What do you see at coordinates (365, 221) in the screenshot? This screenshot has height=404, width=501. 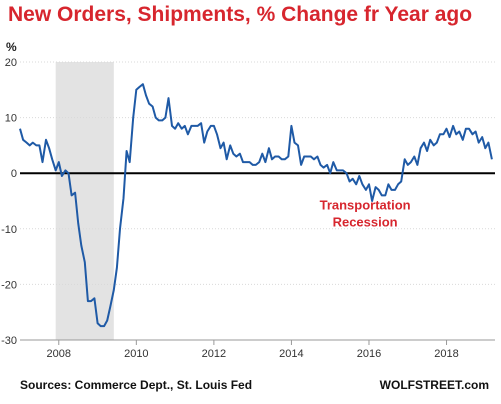 I see `annotation-text: Recession` at bounding box center [365, 221].